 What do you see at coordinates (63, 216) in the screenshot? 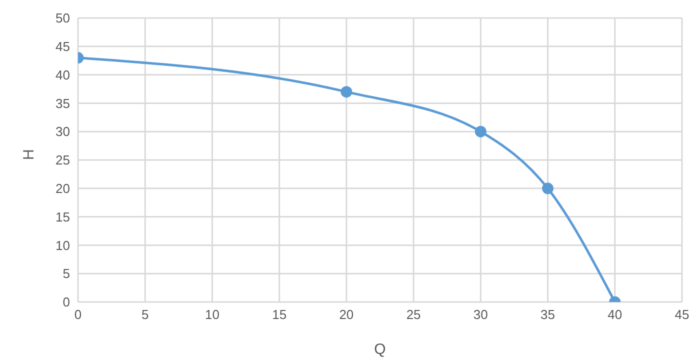
I see `y-tick-label: 15` at bounding box center [63, 216].